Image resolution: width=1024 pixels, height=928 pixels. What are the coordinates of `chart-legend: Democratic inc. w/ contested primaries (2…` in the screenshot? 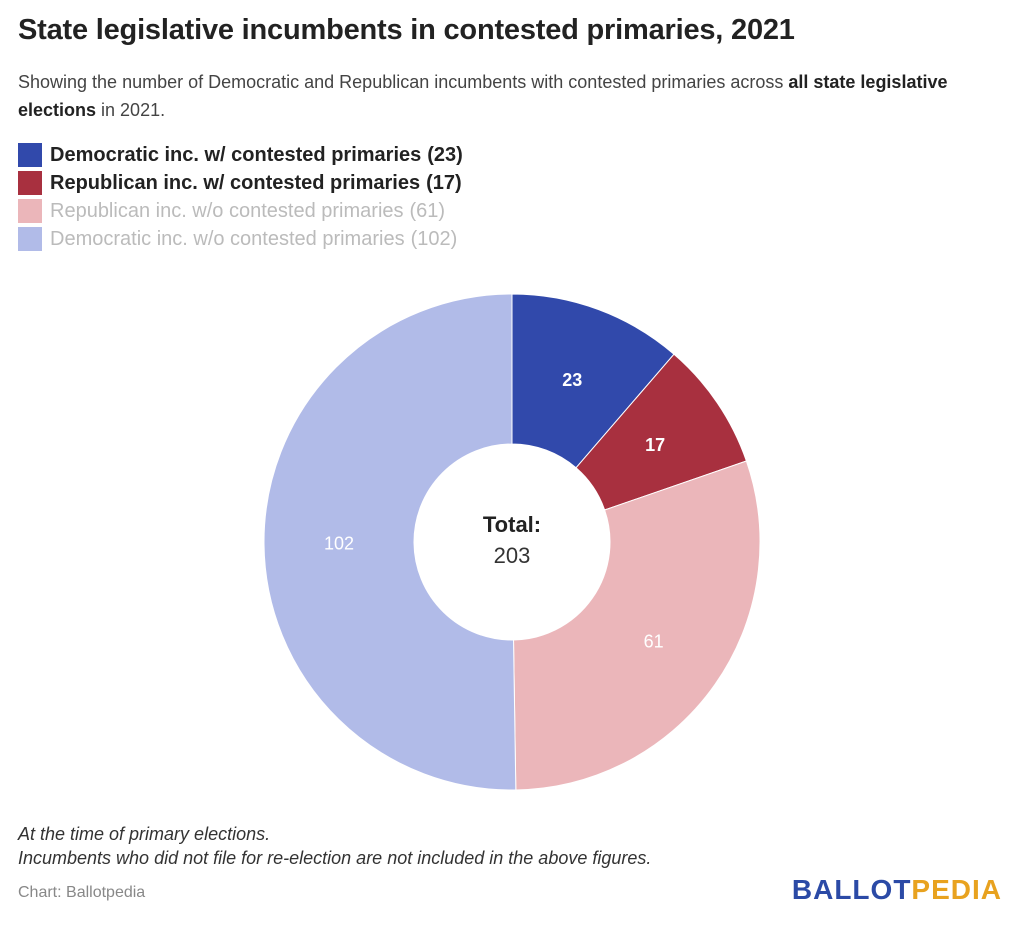 It's located at (240, 197).